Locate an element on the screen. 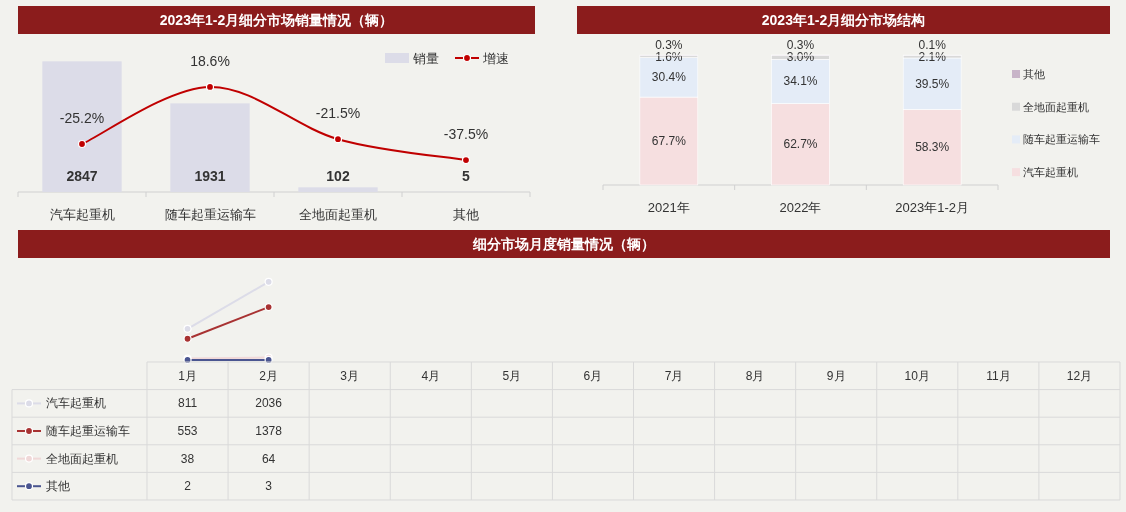 Image resolution: width=1126 pixels, height=512 pixels. chart-title: 2023年1-2月细分市场结构 is located at coordinates (843, 20).